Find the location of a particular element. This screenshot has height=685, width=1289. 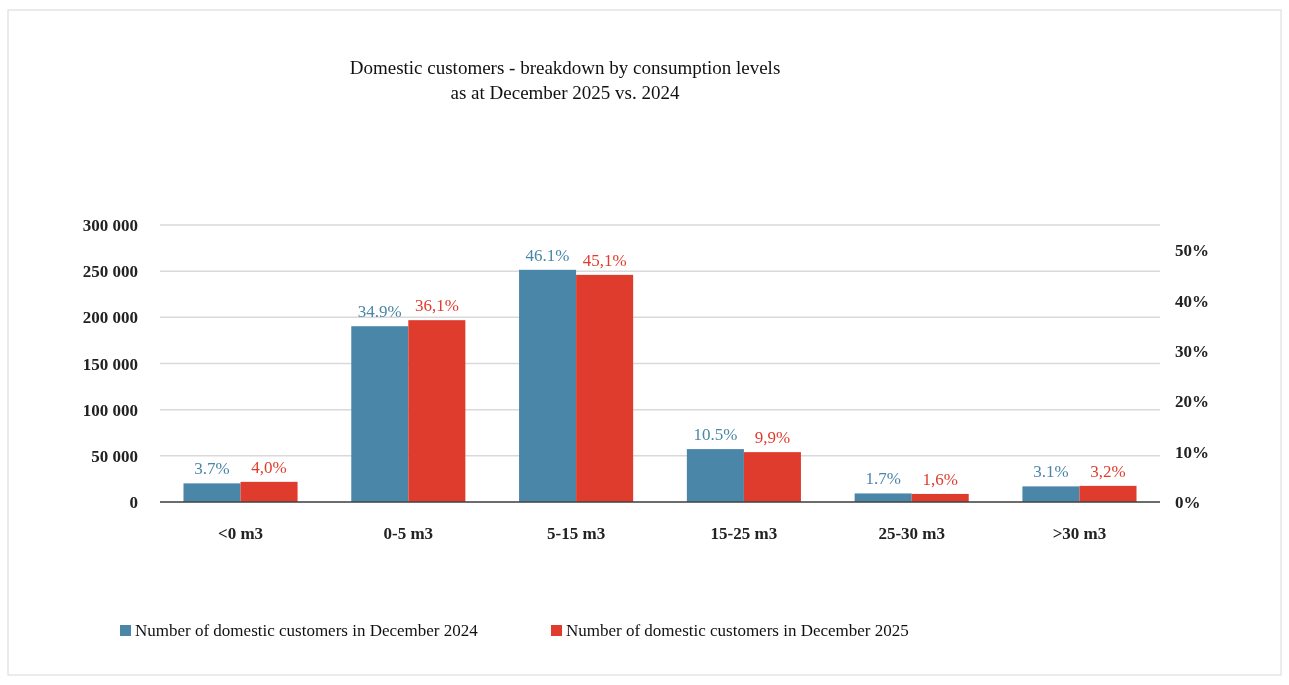

legend-label: Number of domestic customers in December 2024 is located at coordinates (307, 630).